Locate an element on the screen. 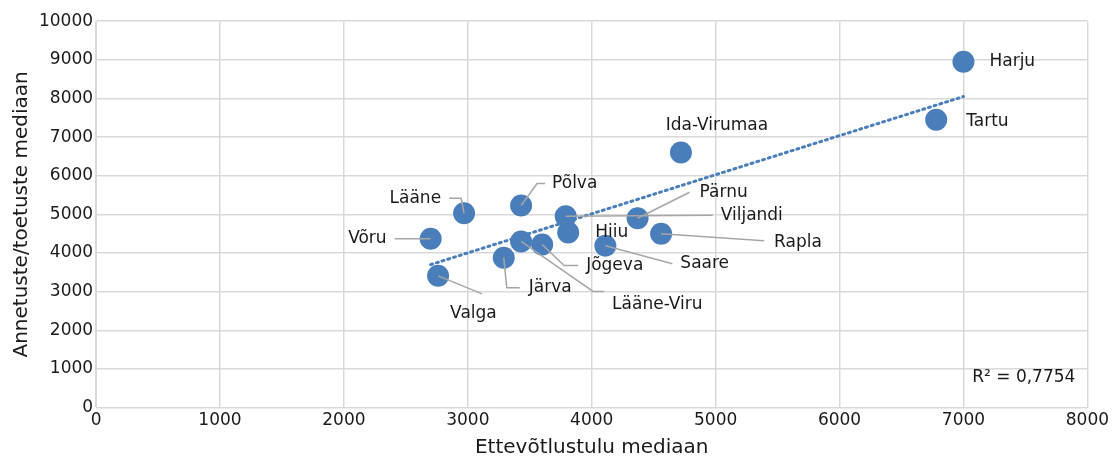 The image size is (1120, 470). annotation: R² = 0,7754 is located at coordinates (1024, 376).